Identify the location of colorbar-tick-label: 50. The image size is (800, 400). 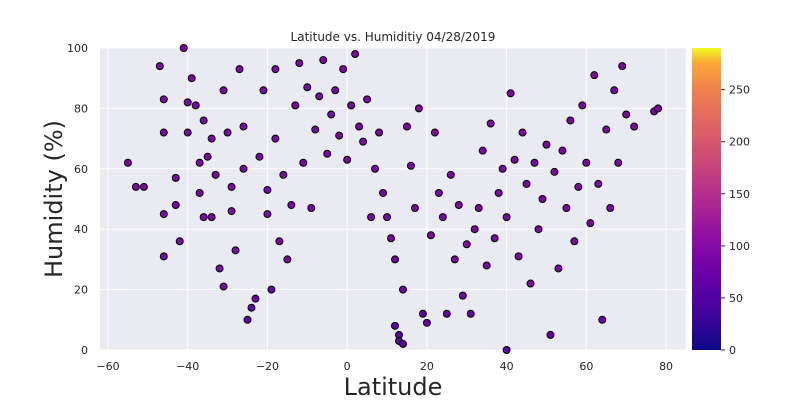
(736, 298).